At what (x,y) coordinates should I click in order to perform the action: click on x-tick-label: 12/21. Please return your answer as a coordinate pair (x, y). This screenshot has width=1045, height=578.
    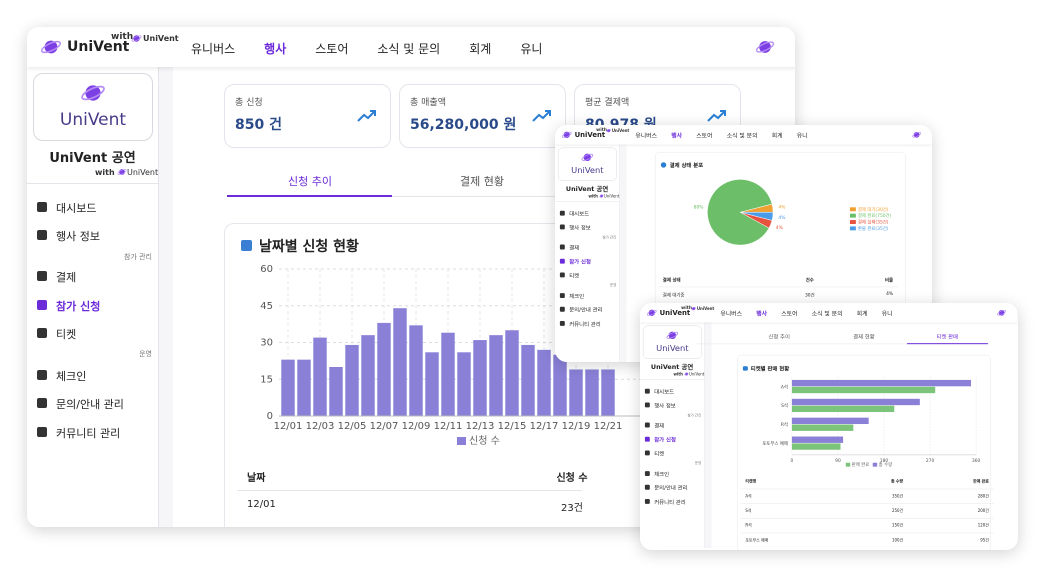
    Looking at the image, I should click on (608, 426).